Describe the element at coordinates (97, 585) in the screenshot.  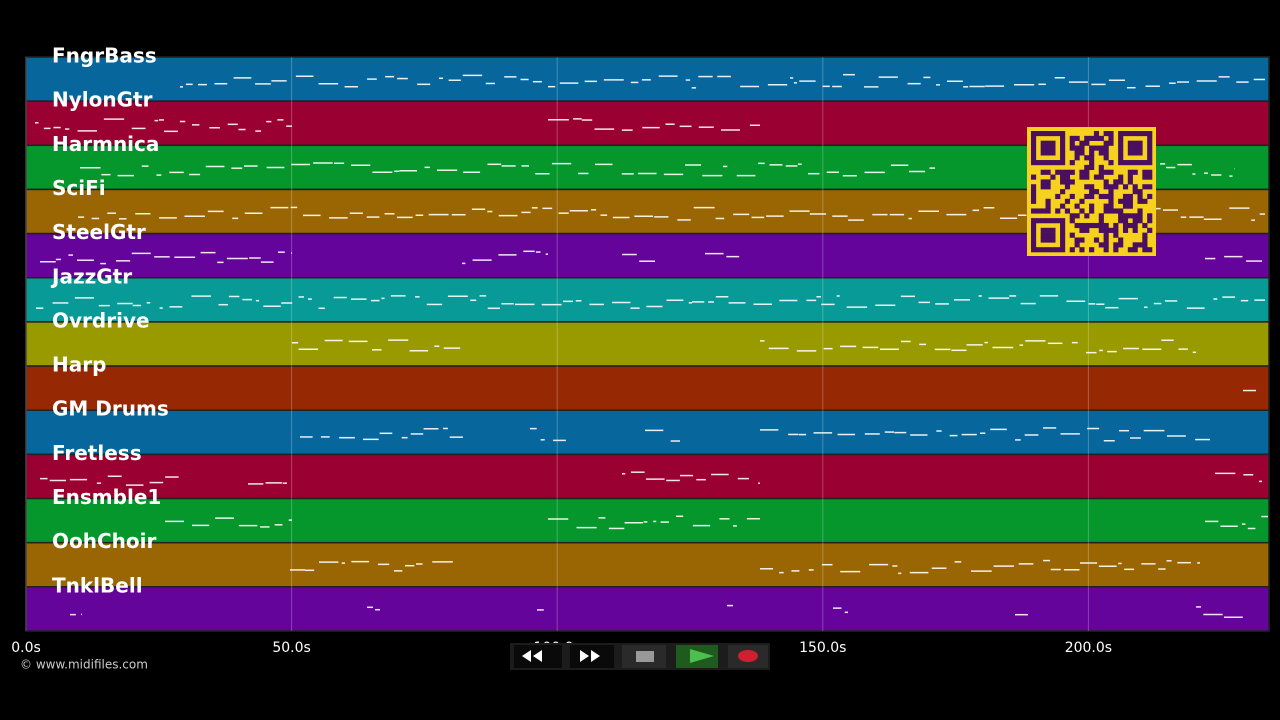
I see `track-name: TnklBell` at that location.